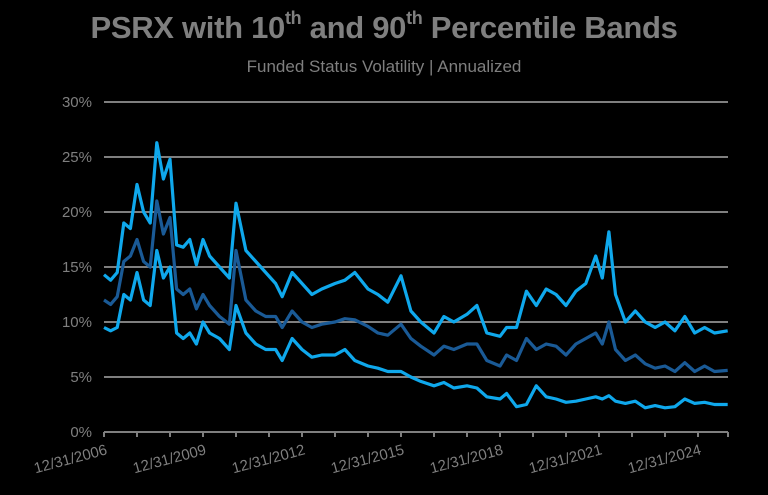 The height and width of the screenshot is (495, 768). I want to click on title-sup-2: th, so click(414, 18).